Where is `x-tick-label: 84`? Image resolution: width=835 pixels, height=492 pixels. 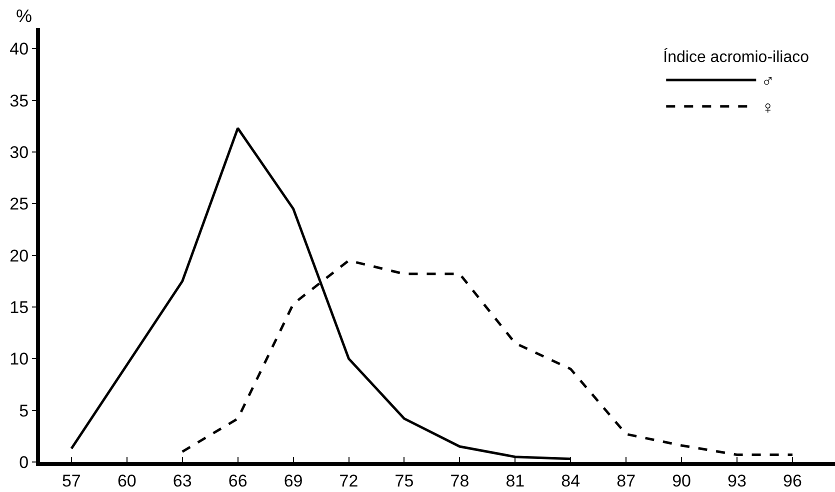 x-tick-label: 84 is located at coordinates (570, 480).